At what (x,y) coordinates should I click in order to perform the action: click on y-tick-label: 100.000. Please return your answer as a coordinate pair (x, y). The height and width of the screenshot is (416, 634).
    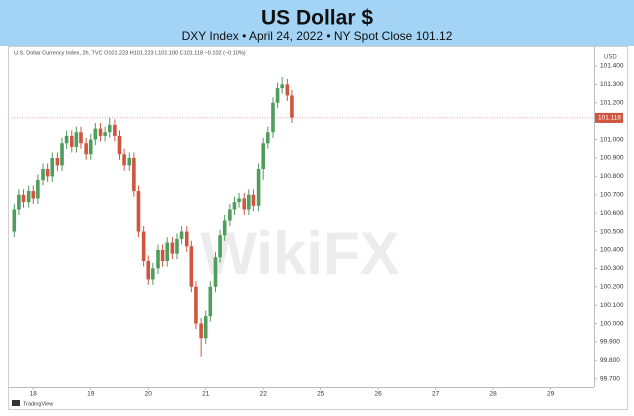
    Looking at the image, I should click on (612, 323).